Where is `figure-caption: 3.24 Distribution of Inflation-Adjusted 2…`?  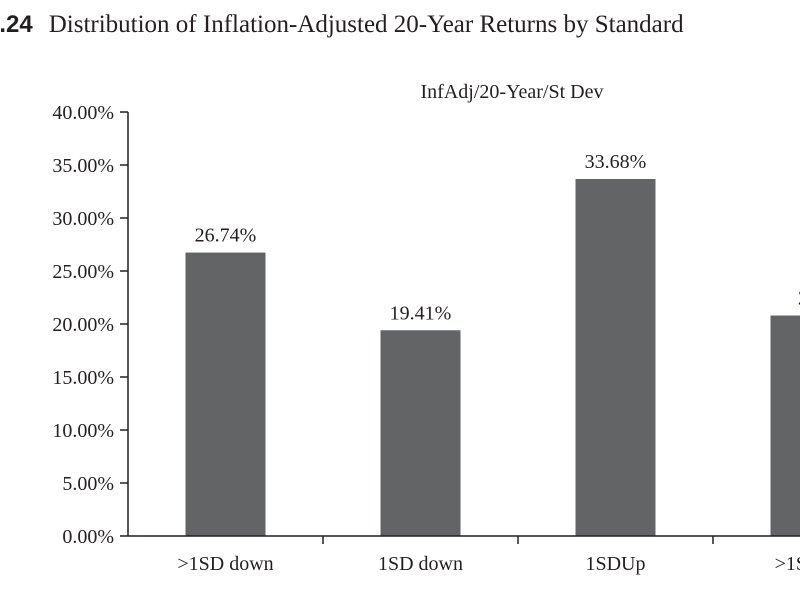
figure-caption: 3.24 Distribution of Inflation-Adjusted 2… is located at coordinates (342, 25).